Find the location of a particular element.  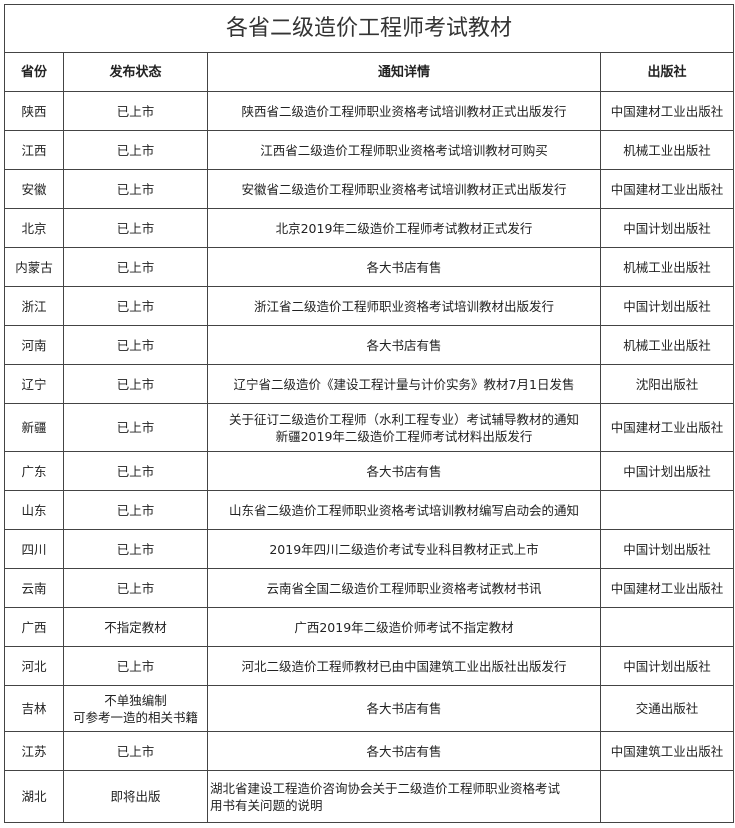

cell-province-text: 新疆 is located at coordinates (34, 427).